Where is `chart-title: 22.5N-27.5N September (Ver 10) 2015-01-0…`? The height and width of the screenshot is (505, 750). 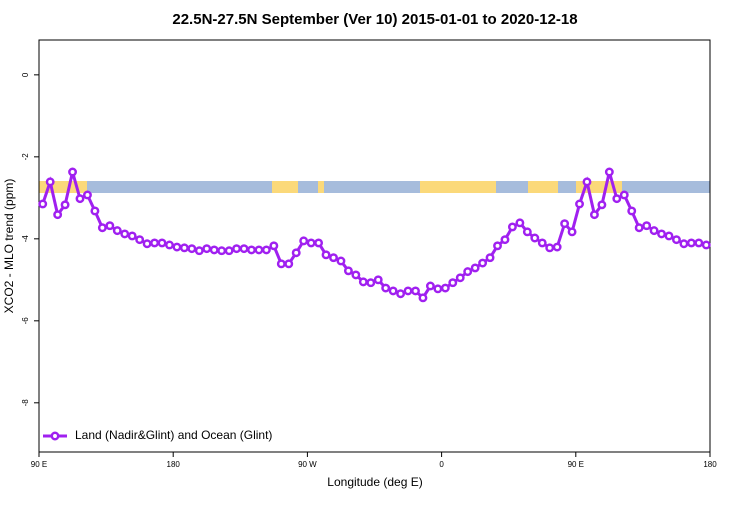 chart-title: 22.5N-27.5N September (Ver 10) 2015-01-0… is located at coordinates (374, 19).